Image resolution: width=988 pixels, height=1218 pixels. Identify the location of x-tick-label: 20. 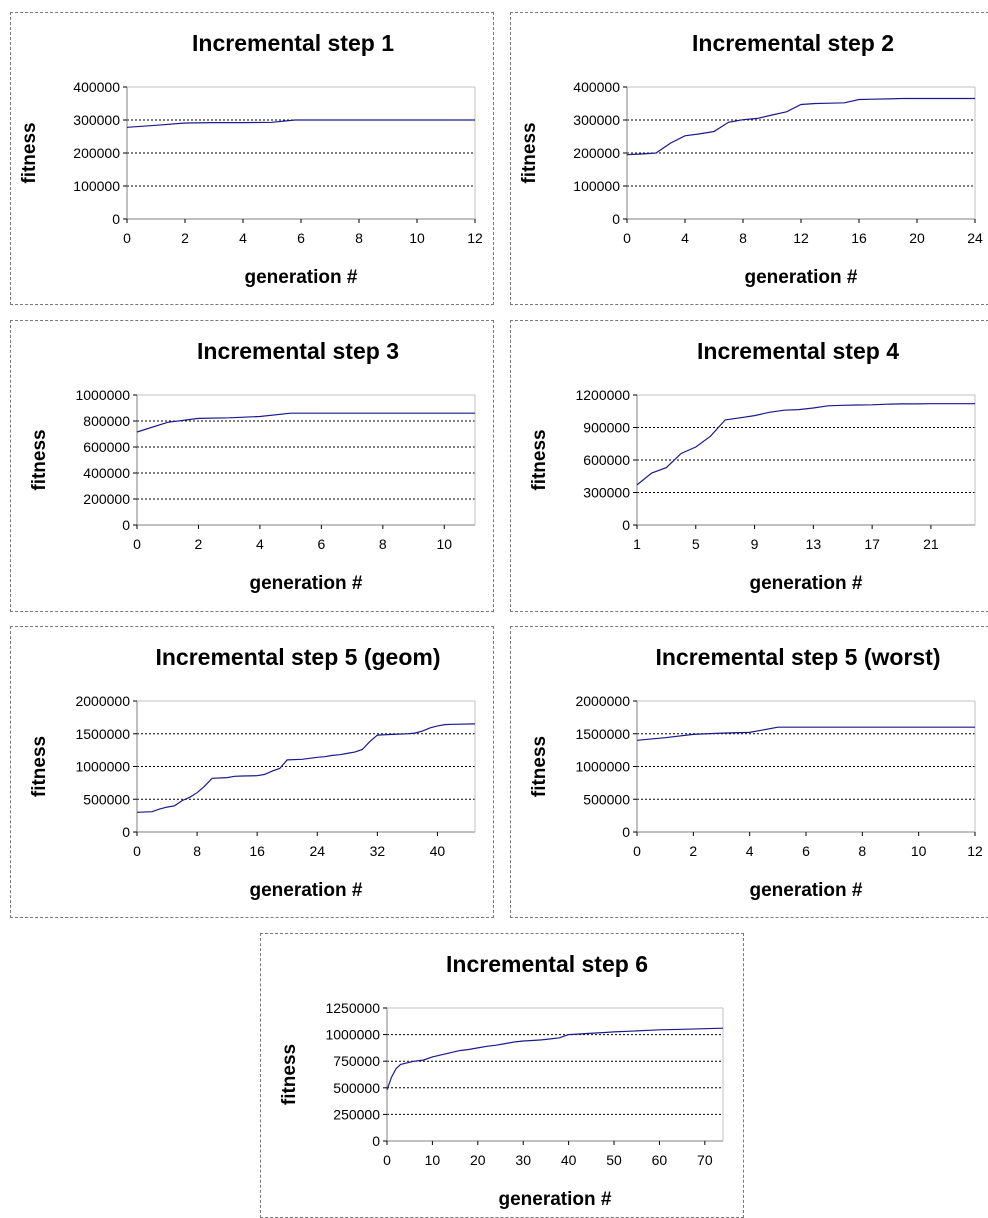
(917, 238).